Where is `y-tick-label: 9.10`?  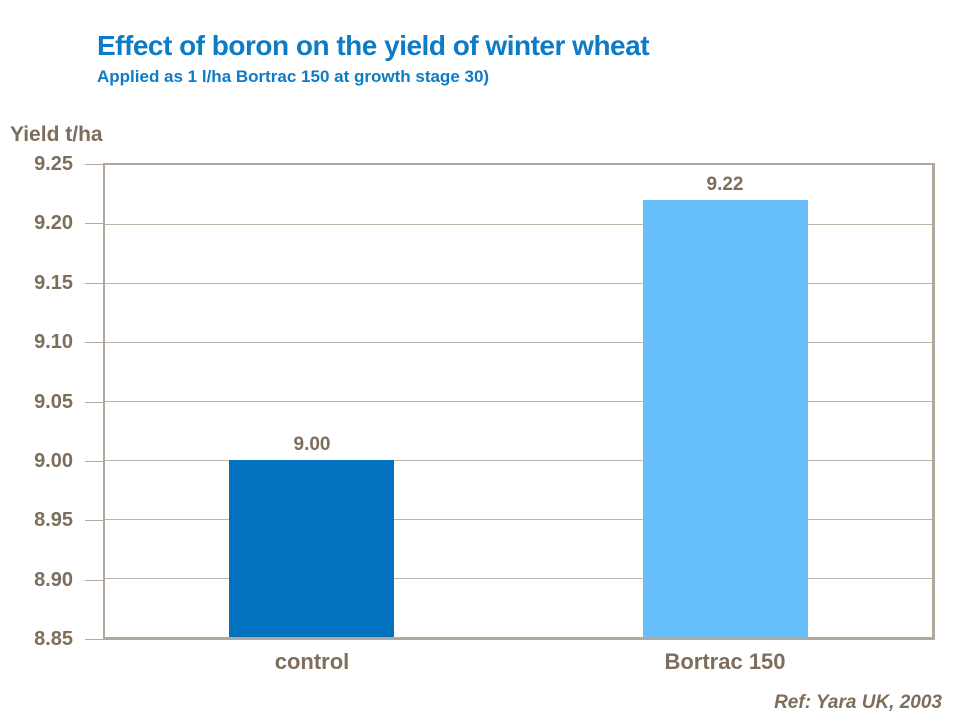 y-tick-label: 9.10 is located at coordinates (53, 342).